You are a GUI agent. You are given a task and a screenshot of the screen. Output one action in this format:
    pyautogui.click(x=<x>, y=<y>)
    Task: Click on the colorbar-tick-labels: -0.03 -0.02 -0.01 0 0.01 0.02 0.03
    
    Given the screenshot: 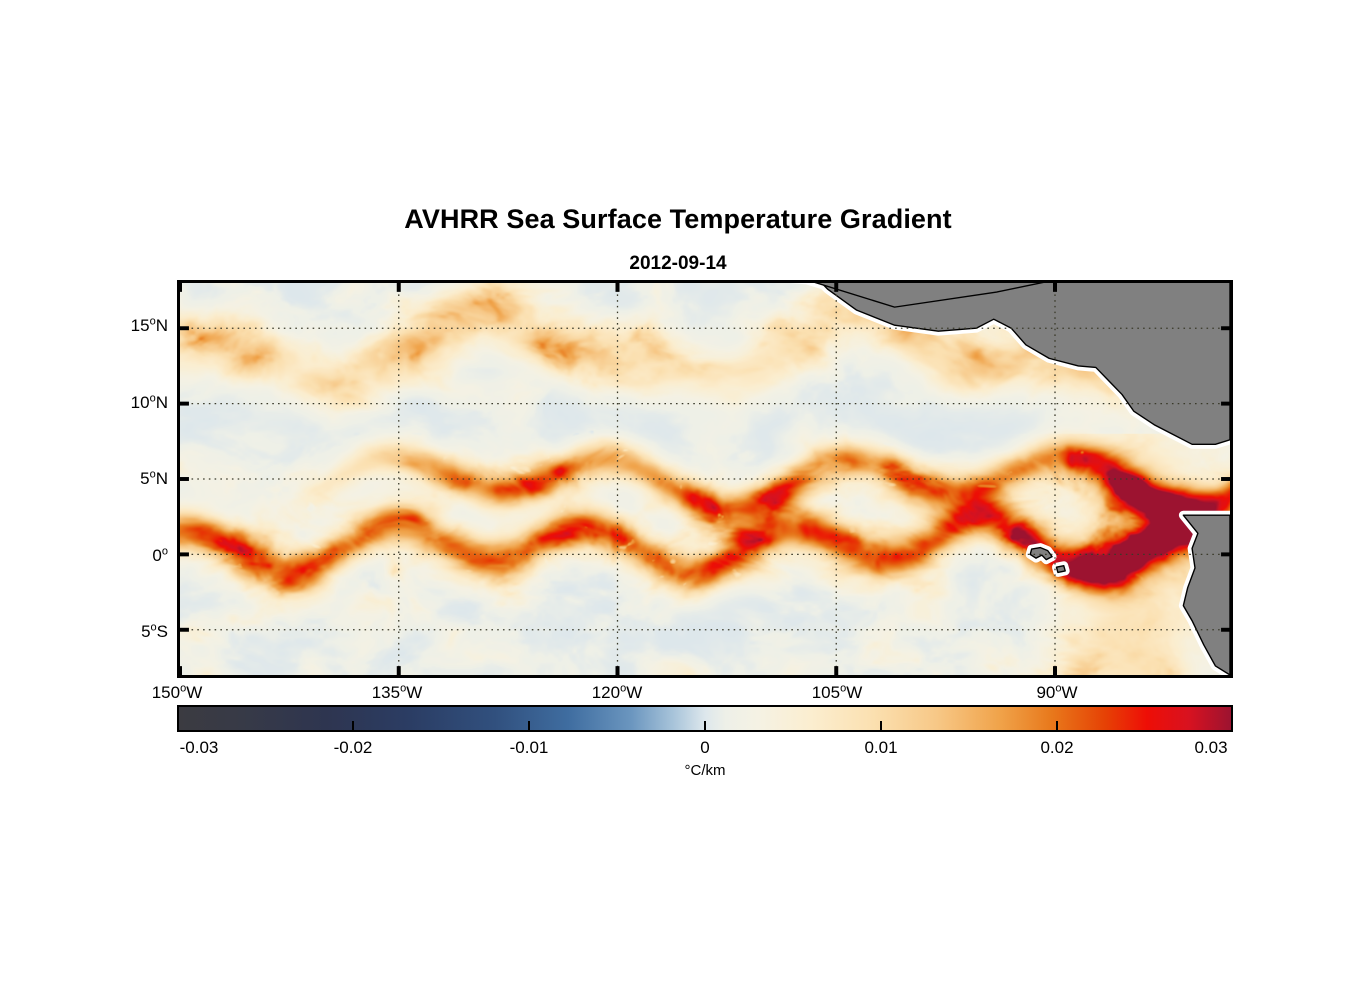 What is the action you would take?
    pyautogui.click(x=705, y=749)
    